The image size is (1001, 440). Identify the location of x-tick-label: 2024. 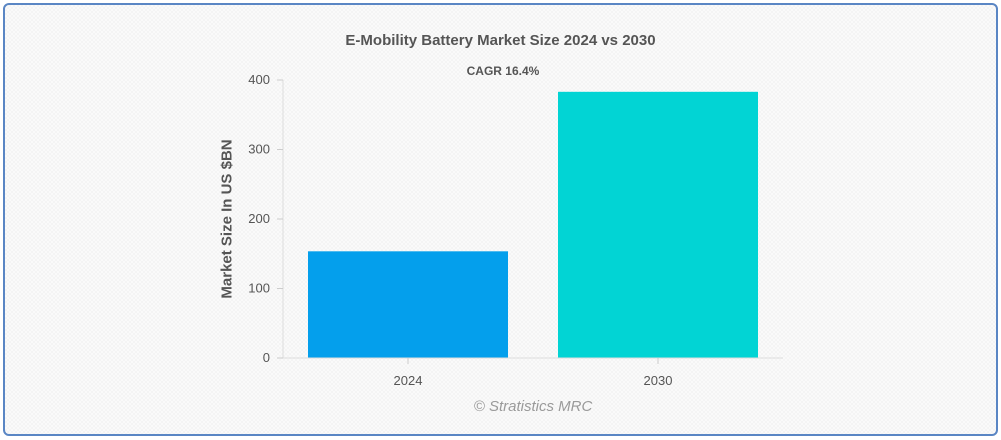
(408, 380).